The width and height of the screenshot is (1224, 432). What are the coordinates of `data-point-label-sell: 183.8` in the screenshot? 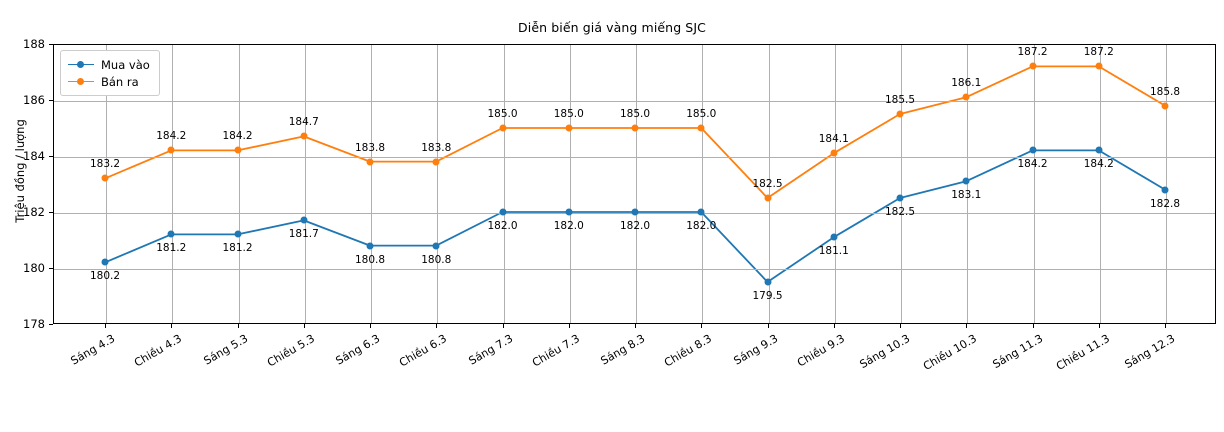 It's located at (436, 147).